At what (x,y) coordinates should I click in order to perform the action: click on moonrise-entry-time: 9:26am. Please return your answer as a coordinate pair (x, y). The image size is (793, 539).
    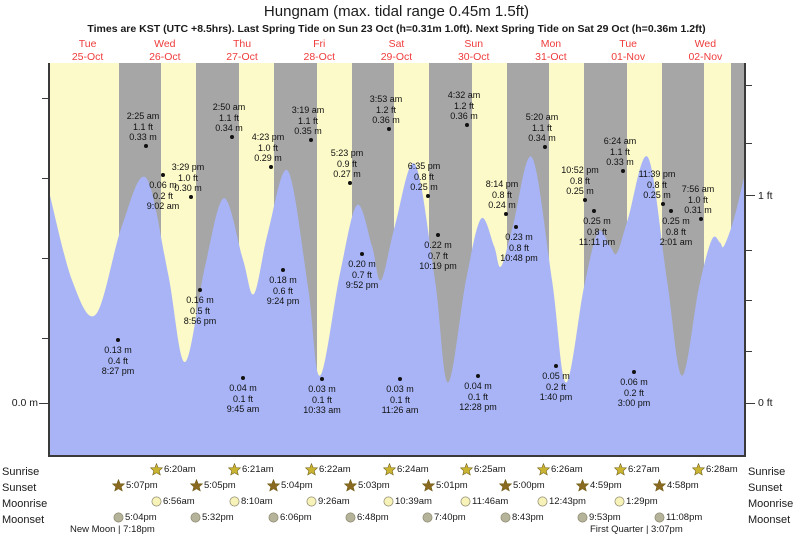
    Looking at the image, I should click on (334, 501).